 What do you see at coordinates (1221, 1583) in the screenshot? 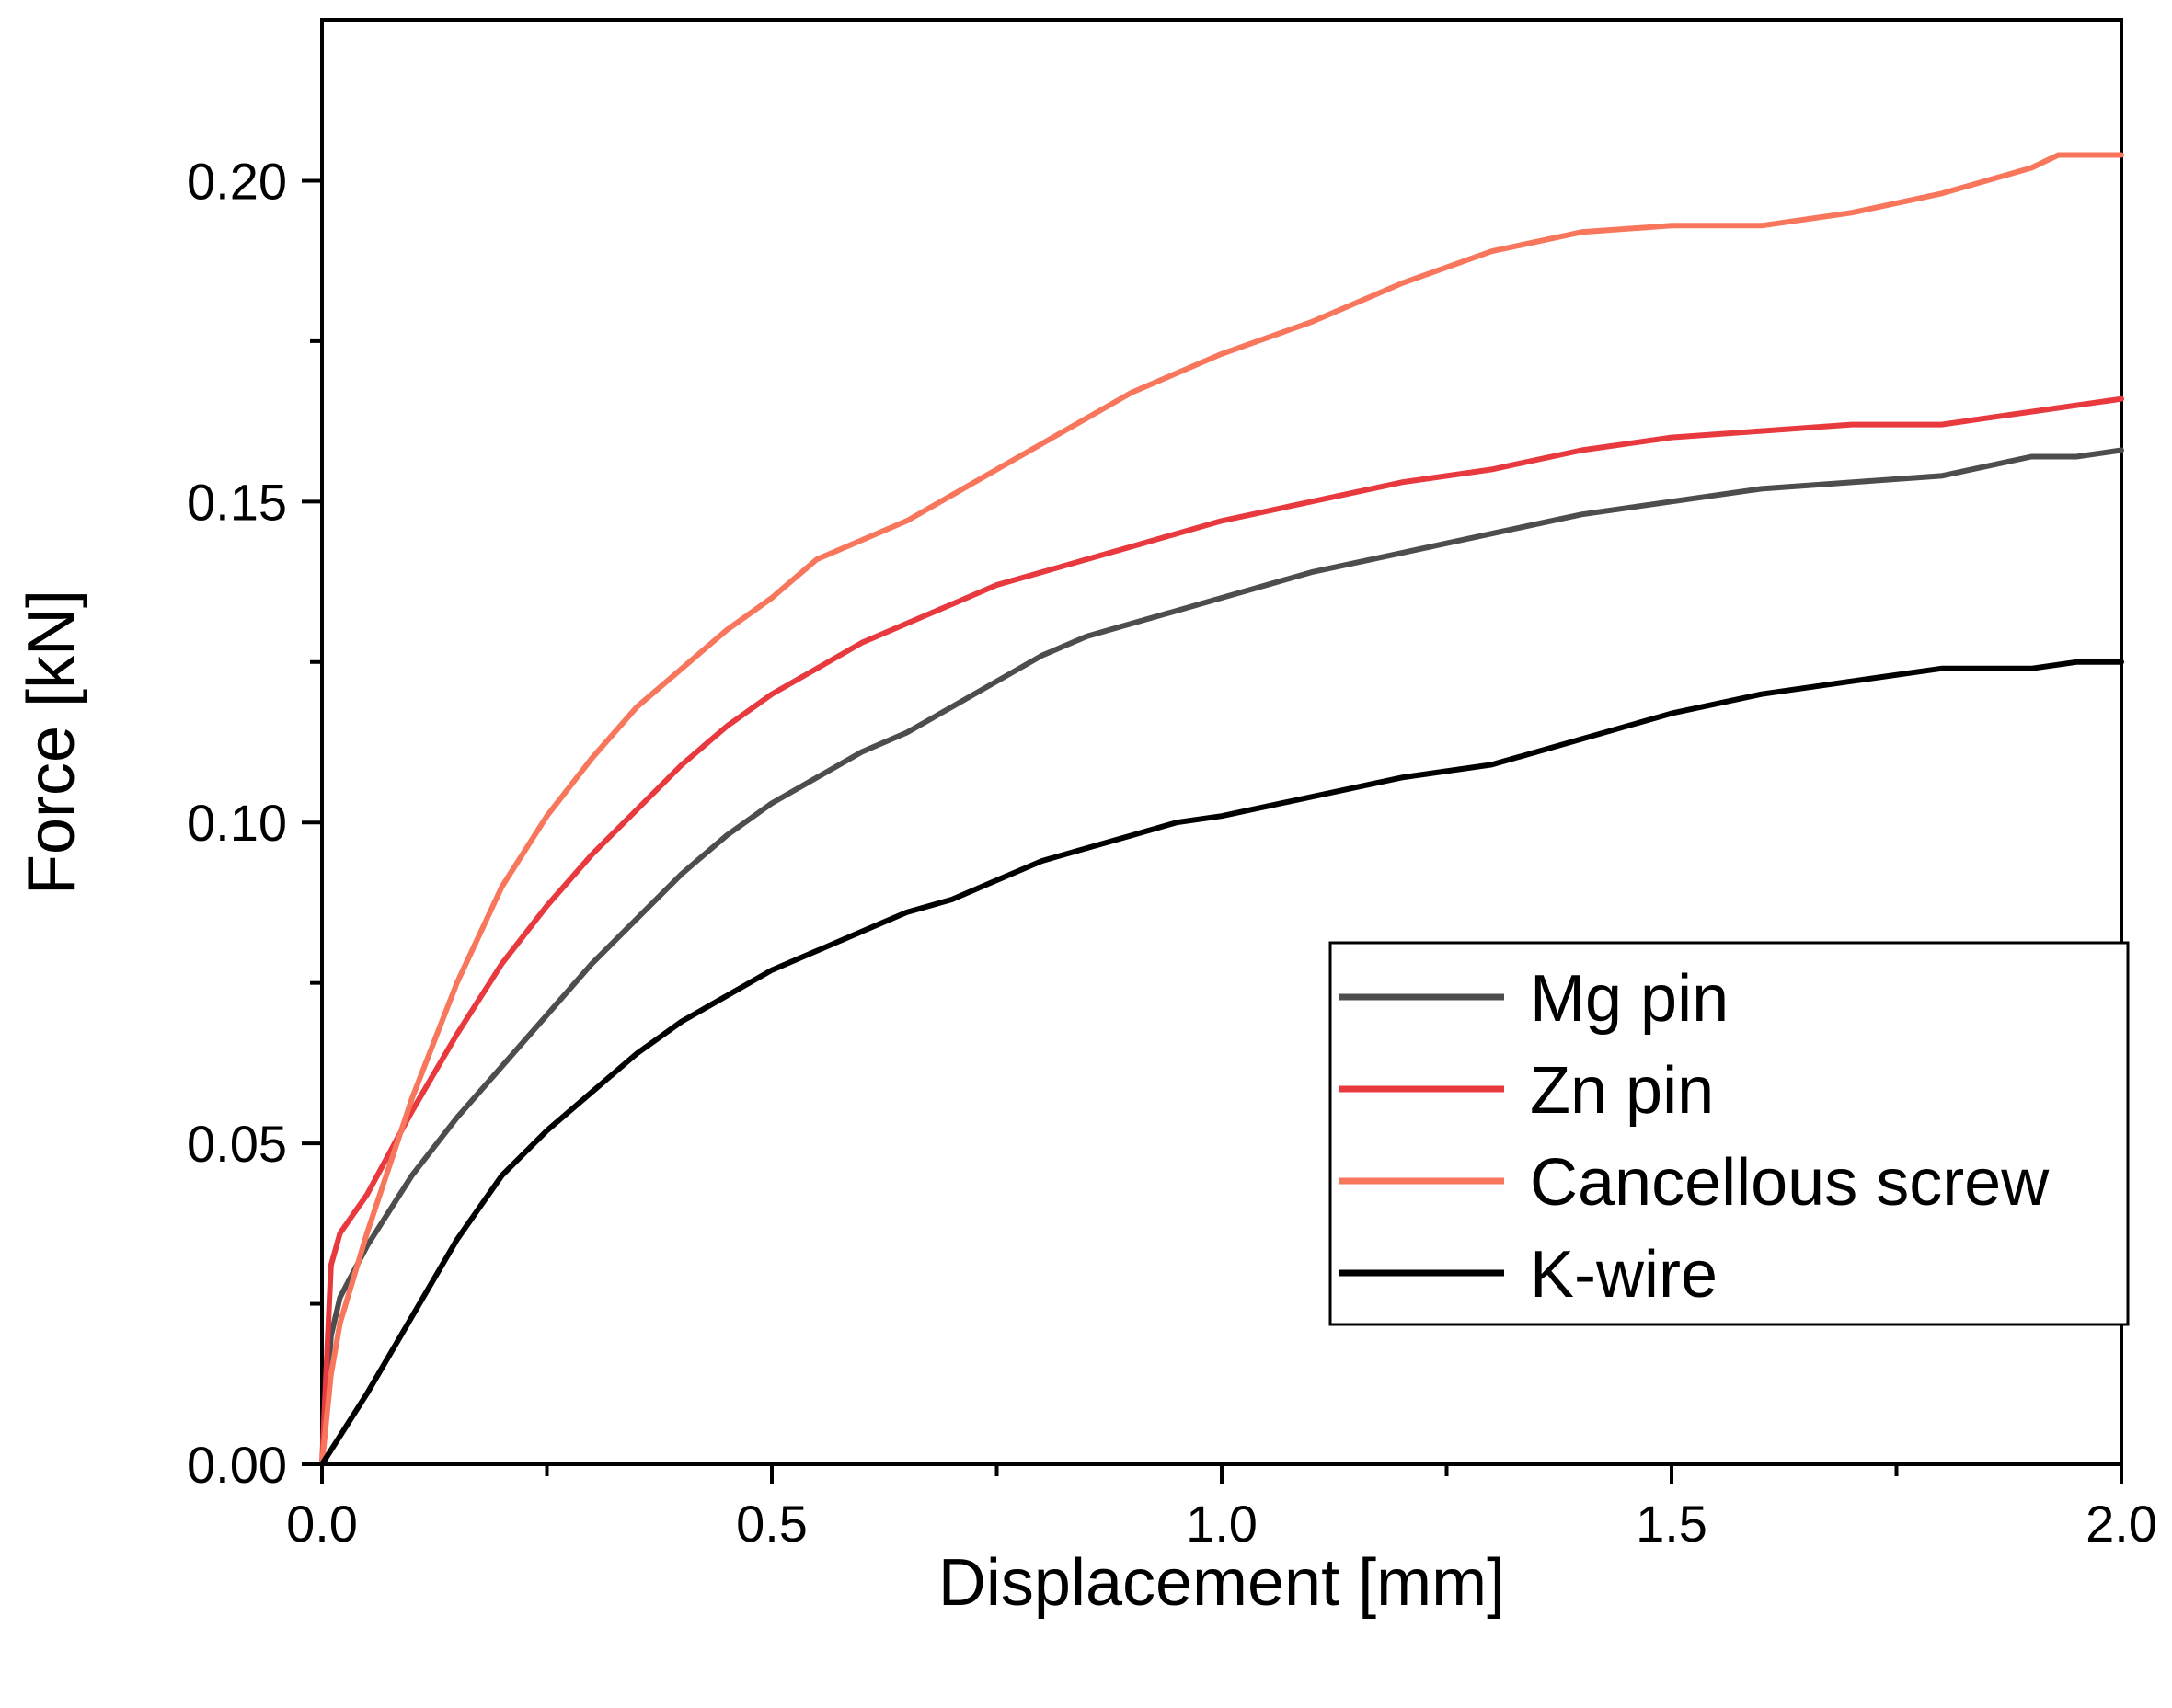
I see `x-axis-title: Displacement [mm]` at bounding box center [1221, 1583].